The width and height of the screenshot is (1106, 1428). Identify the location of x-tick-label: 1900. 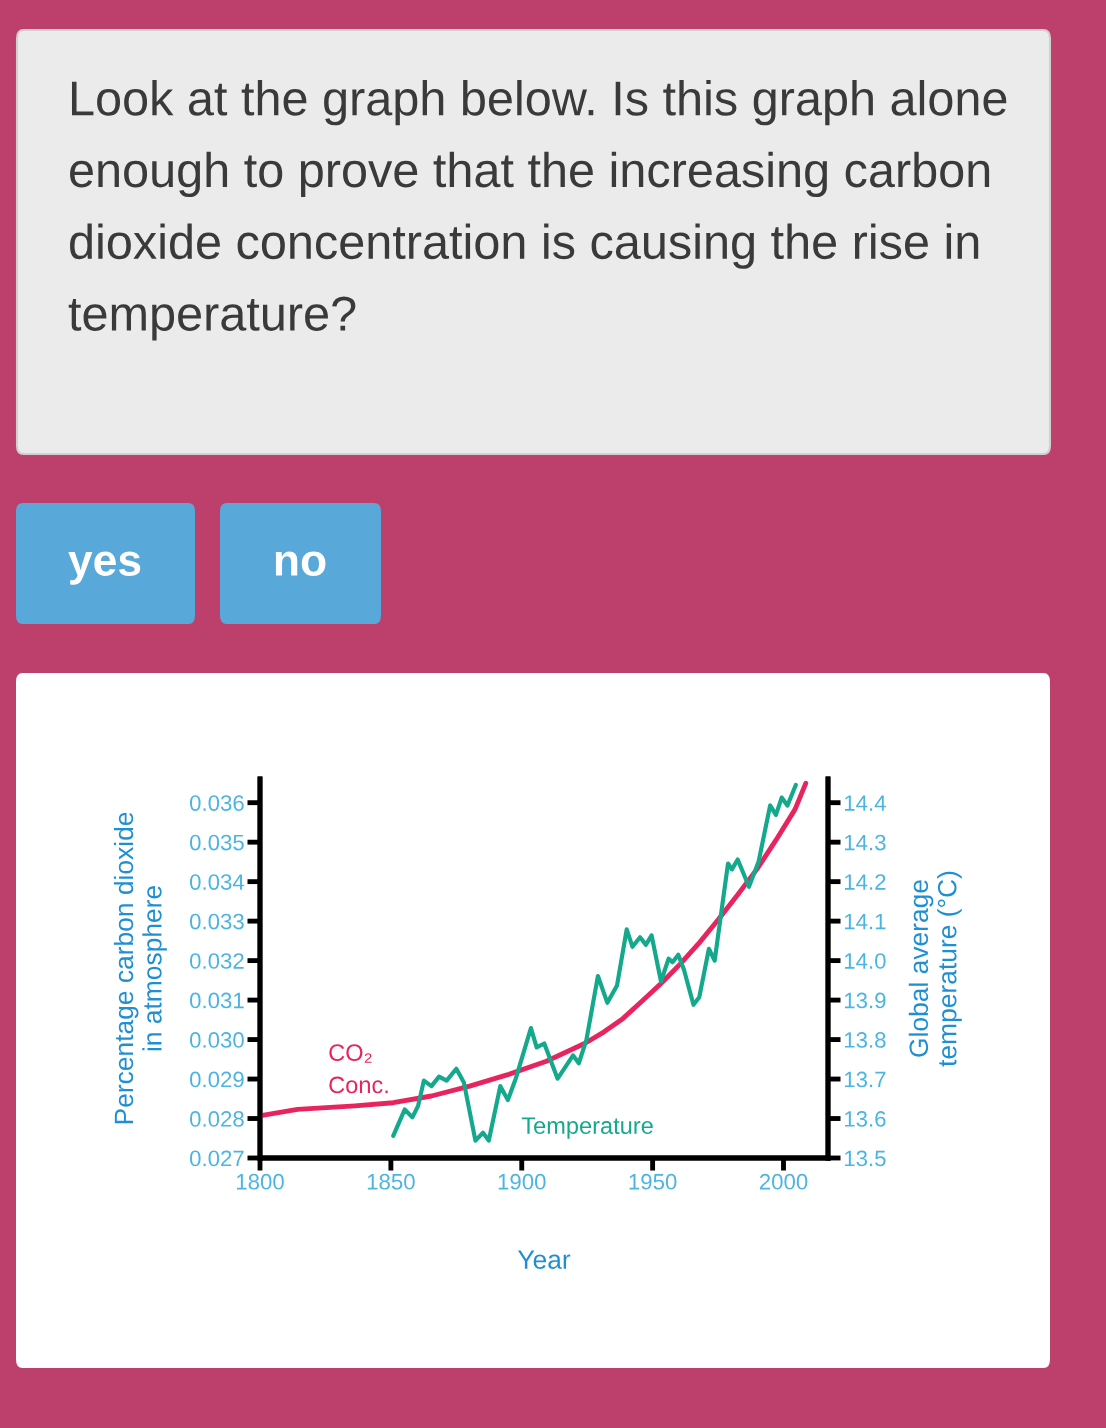
(522, 1181).